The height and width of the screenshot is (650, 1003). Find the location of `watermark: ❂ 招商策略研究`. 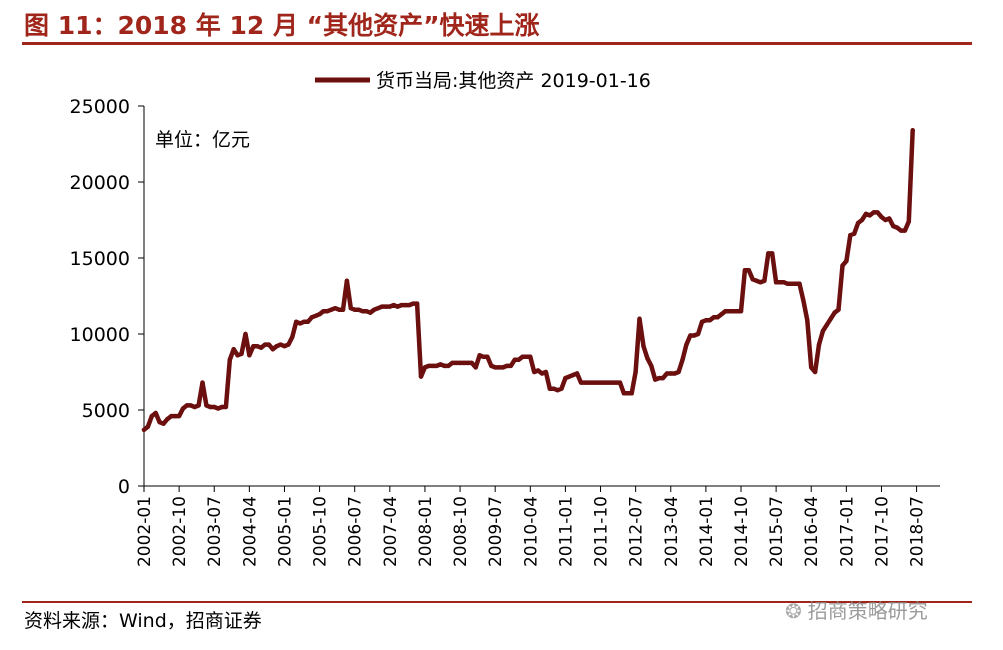

watermark: ❂ 招商策略研究 is located at coordinates (856, 609).